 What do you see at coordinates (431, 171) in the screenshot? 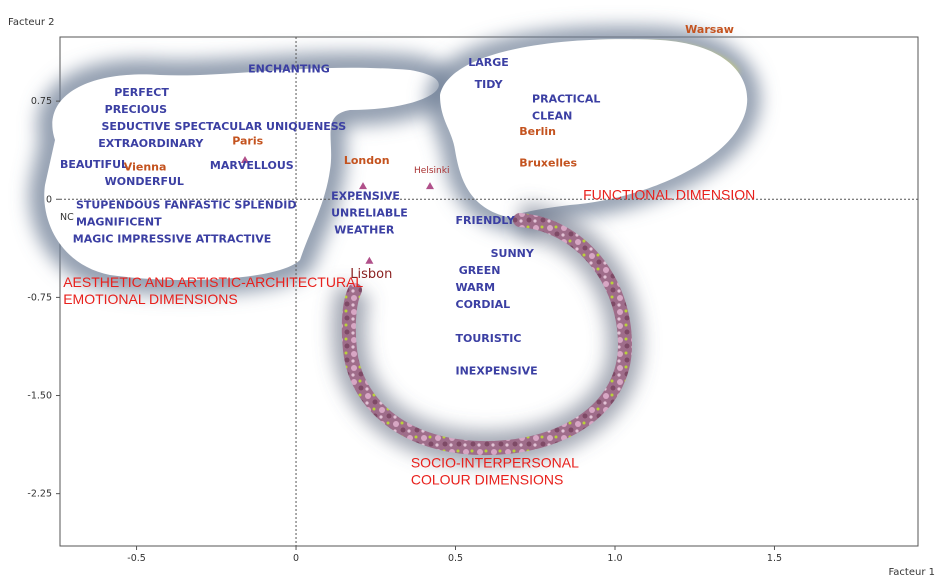
I see `city-label: Helsinki` at bounding box center [431, 171].